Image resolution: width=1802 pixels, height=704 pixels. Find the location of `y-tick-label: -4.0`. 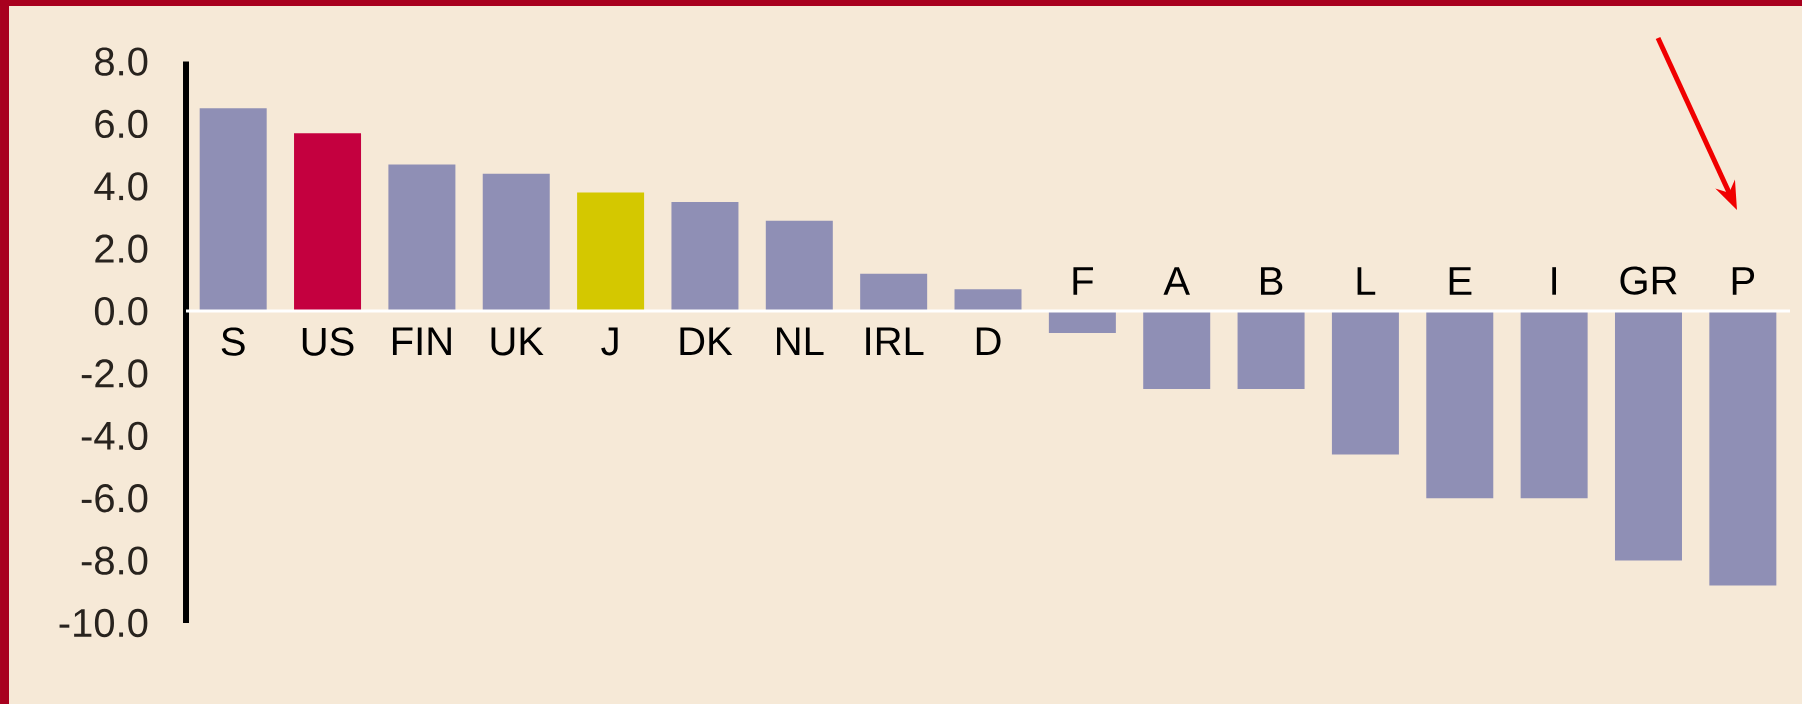

y-tick-label: -4.0 is located at coordinates (114, 435).